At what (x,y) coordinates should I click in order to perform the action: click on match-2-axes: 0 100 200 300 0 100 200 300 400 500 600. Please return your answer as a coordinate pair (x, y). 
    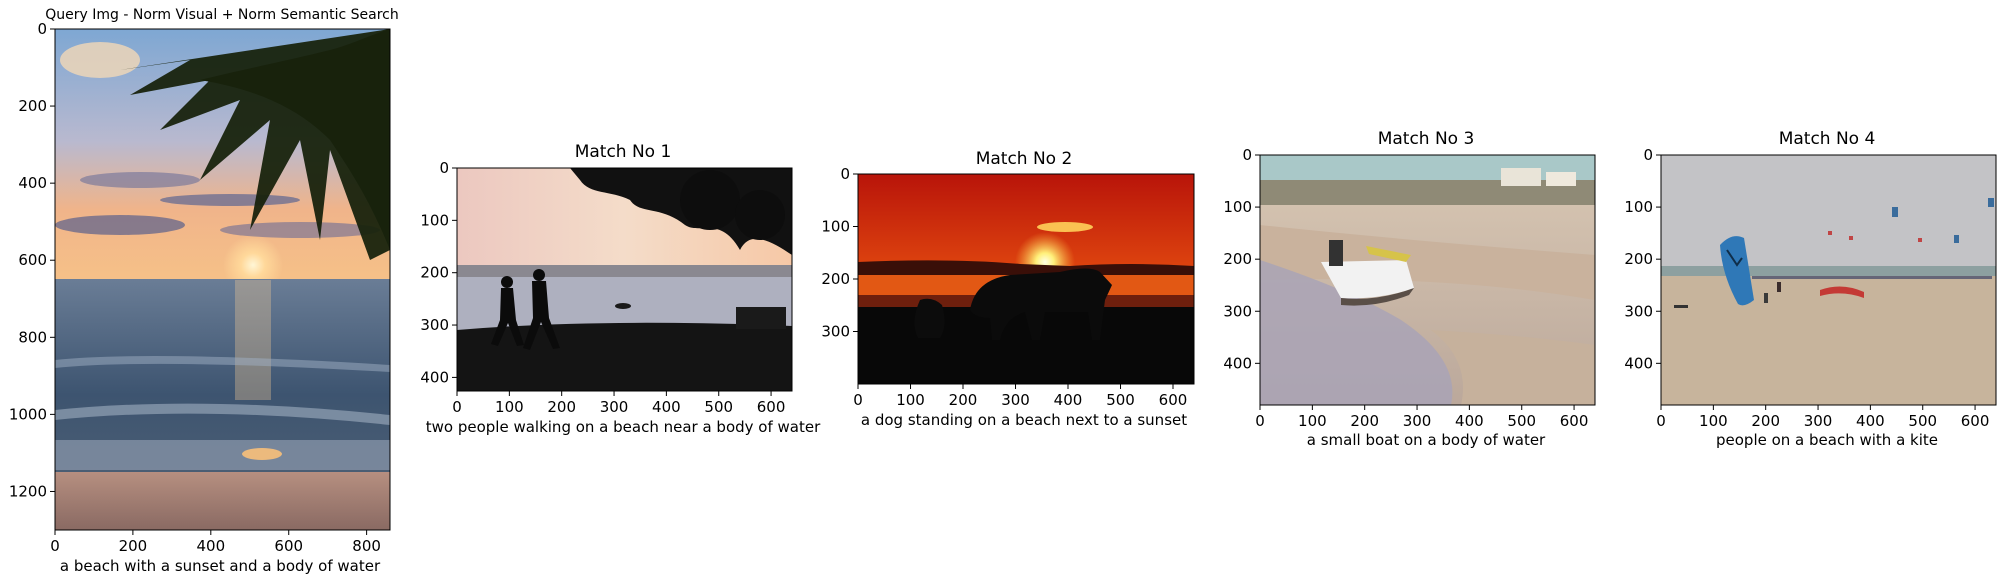
    Looking at the image, I should click on (1008, 287).